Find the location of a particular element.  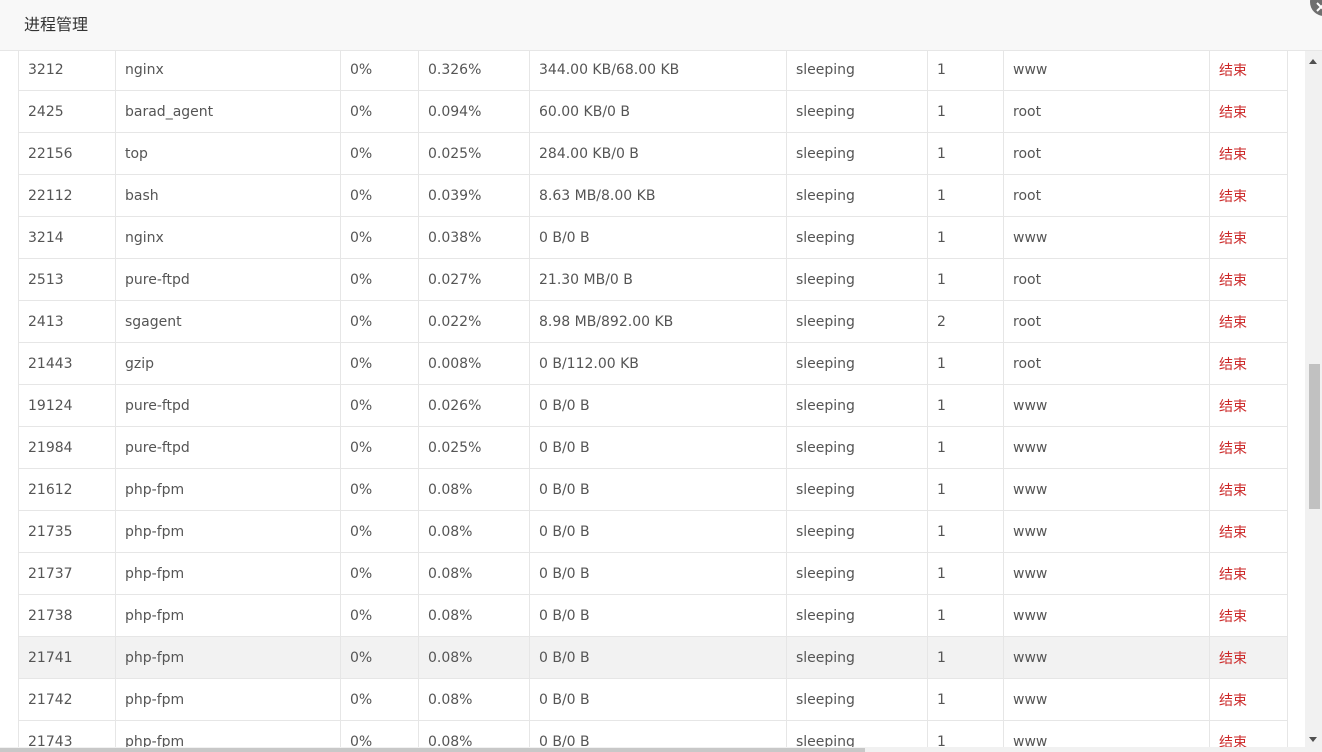

pid-cell: 21737 is located at coordinates (67, 573).